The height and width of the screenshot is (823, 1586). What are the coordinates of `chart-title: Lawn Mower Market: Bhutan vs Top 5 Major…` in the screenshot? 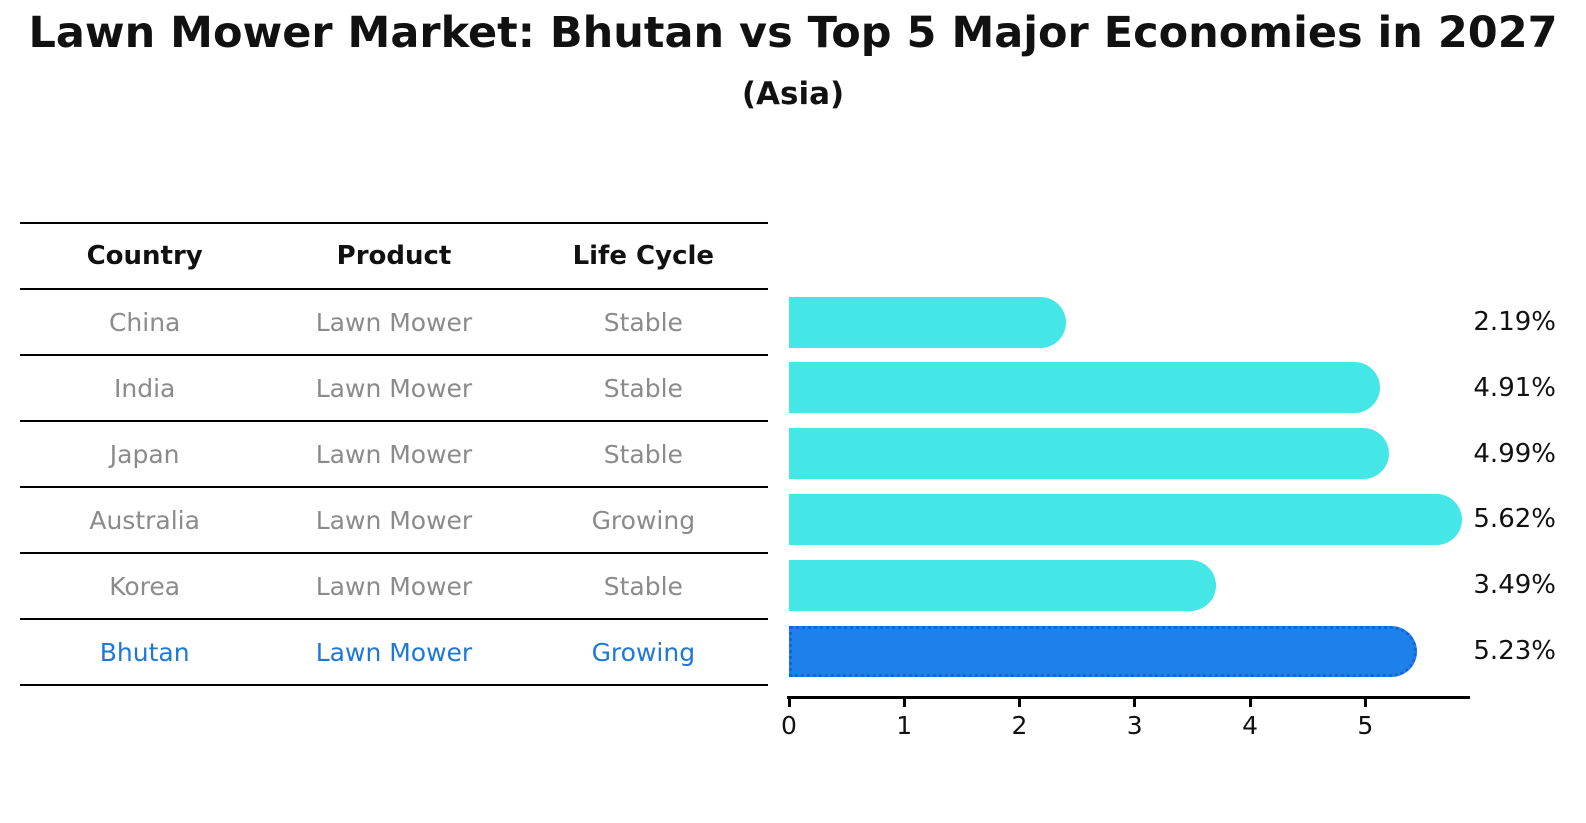 It's located at (793, 33).